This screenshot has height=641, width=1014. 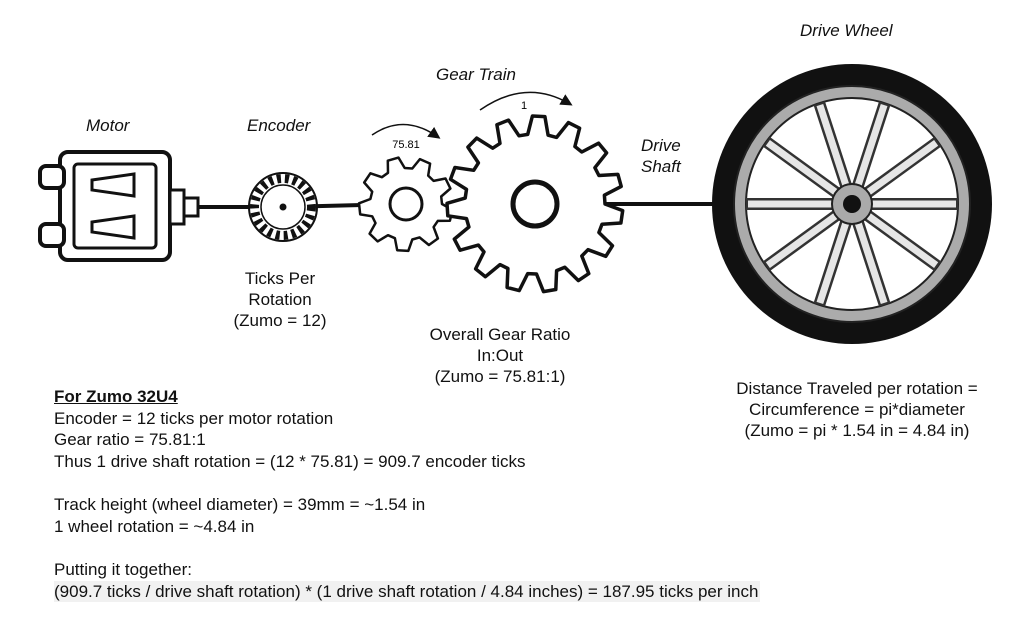 I want to click on drive-shaft-label-line1: Drive, so click(x=661, y=145).